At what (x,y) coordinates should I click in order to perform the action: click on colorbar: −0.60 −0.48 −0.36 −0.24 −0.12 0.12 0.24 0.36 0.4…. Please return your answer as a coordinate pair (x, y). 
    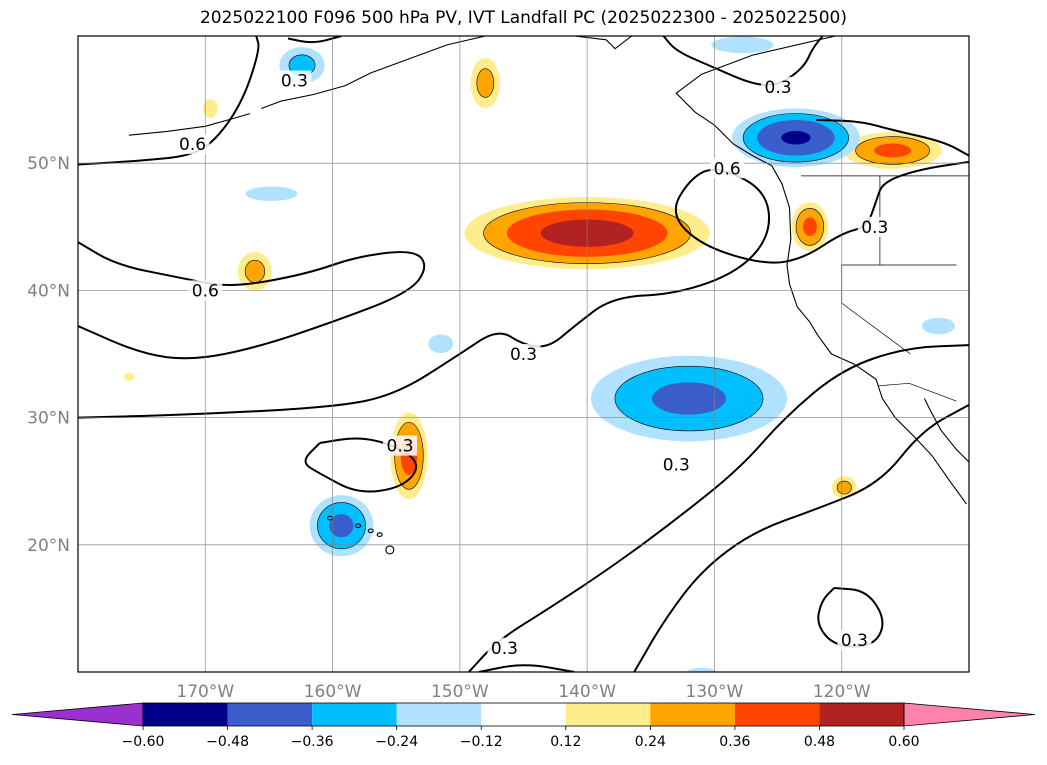
    Looking at the image, I should click on (523, 726).